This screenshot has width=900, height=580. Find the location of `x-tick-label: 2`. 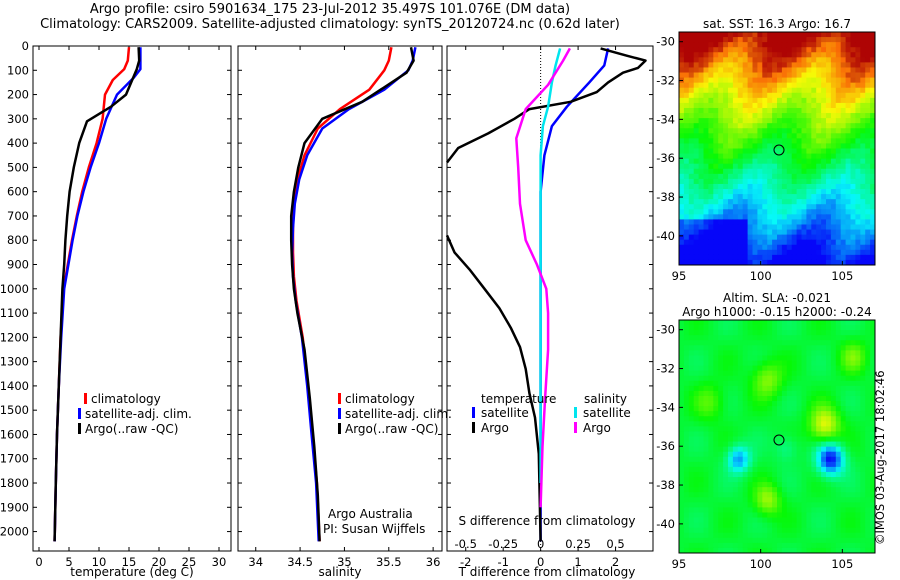

x-tick-label: 2 is located at coordinates (615, 562).